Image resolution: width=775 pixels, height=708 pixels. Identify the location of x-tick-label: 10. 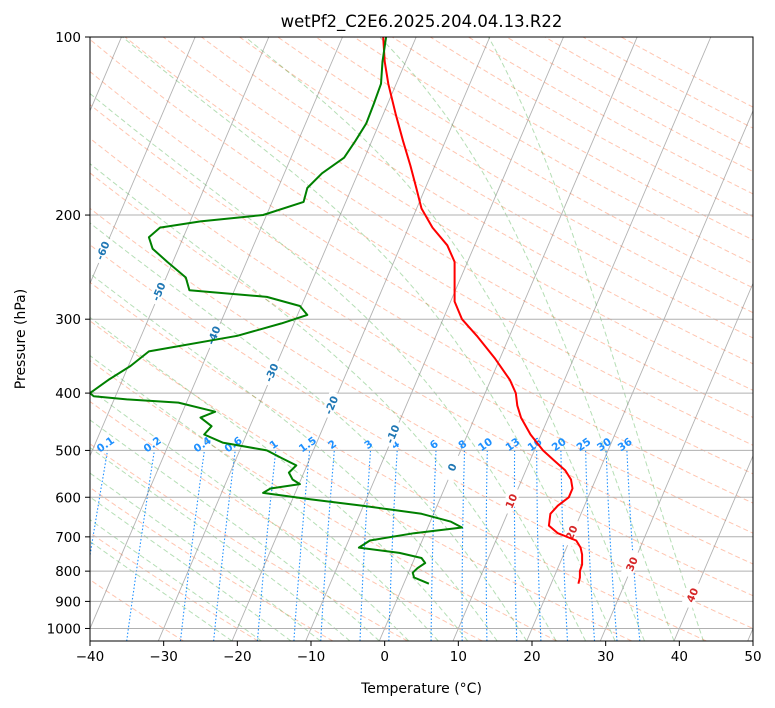
(458, 657).